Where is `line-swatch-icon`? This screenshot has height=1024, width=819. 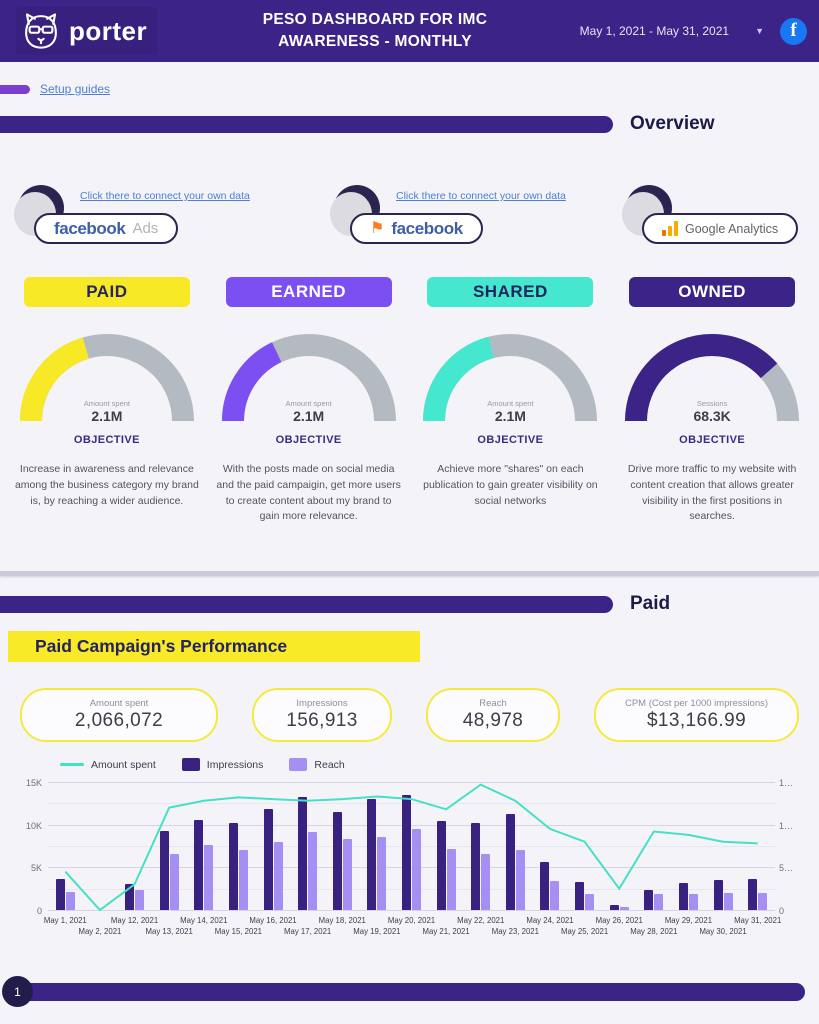 line-swatch-icon is located at coordinates (72, 764).